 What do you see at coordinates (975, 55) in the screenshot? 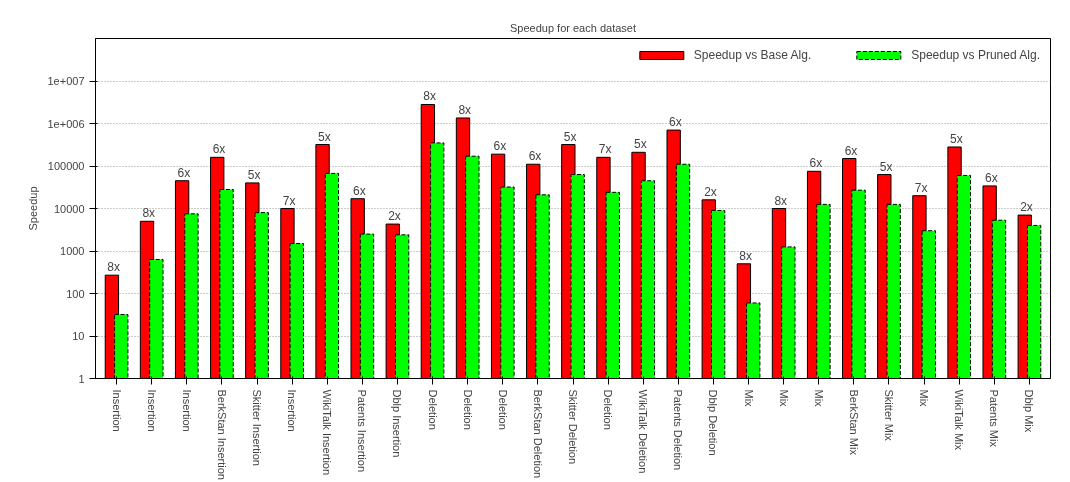
I see `legend-label: Speedup vs Pruned Alg.` at bounding box center [975, 55].